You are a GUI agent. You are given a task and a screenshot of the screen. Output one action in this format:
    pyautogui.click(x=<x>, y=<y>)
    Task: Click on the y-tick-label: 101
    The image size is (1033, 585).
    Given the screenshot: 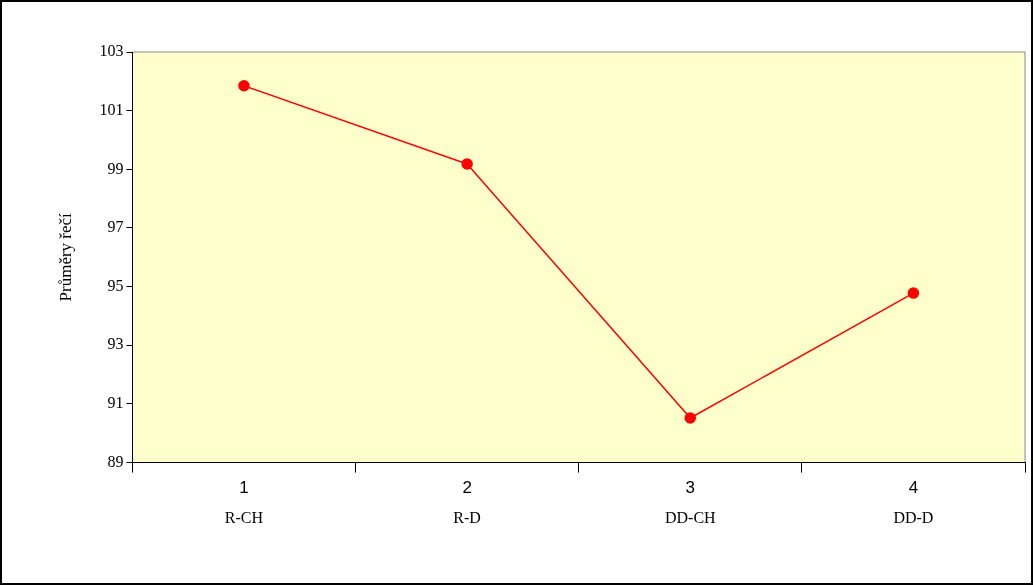 What is the action you would take?
    pyautogui.click(x=111, y=109)
    